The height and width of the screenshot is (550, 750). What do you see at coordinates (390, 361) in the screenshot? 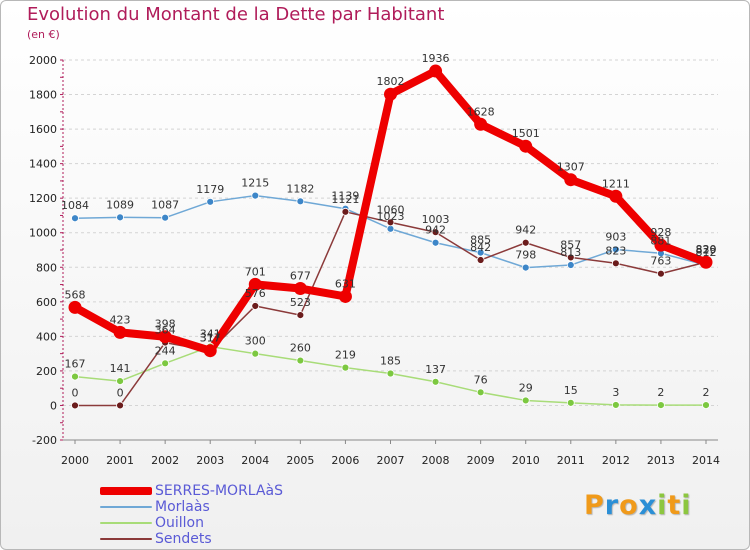
I see `data-label: 185` at bounding box center [390, 361].